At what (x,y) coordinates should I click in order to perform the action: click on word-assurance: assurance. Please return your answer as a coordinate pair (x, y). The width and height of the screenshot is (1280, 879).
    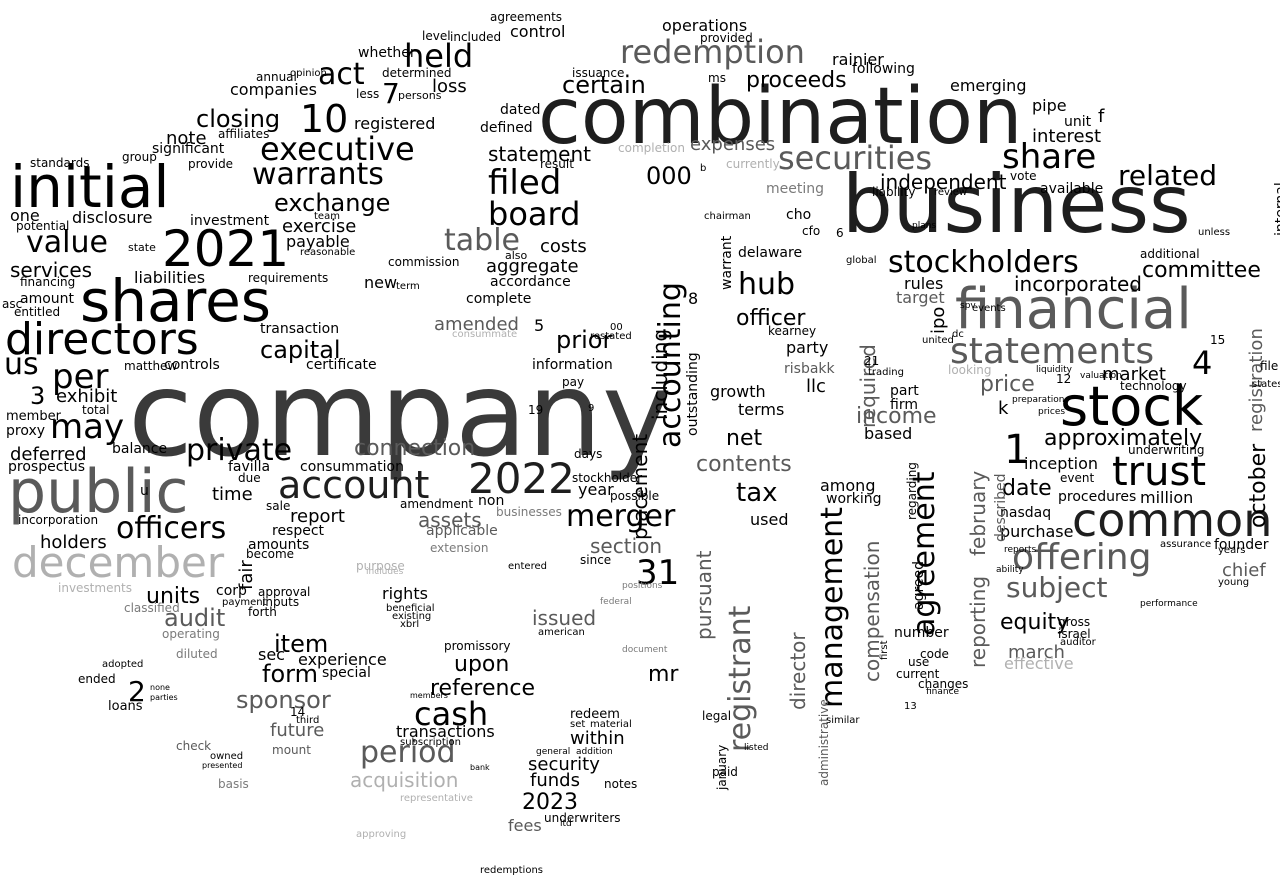
    Looking at the image, I should click on (1186, 544).